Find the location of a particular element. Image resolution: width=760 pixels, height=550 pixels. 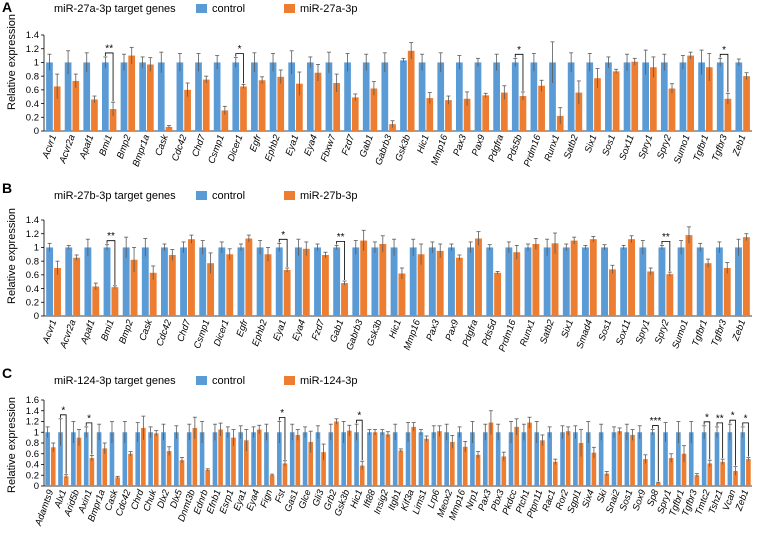

panel-a-category-label: Prdm16 is located at coordinates (533, 151).